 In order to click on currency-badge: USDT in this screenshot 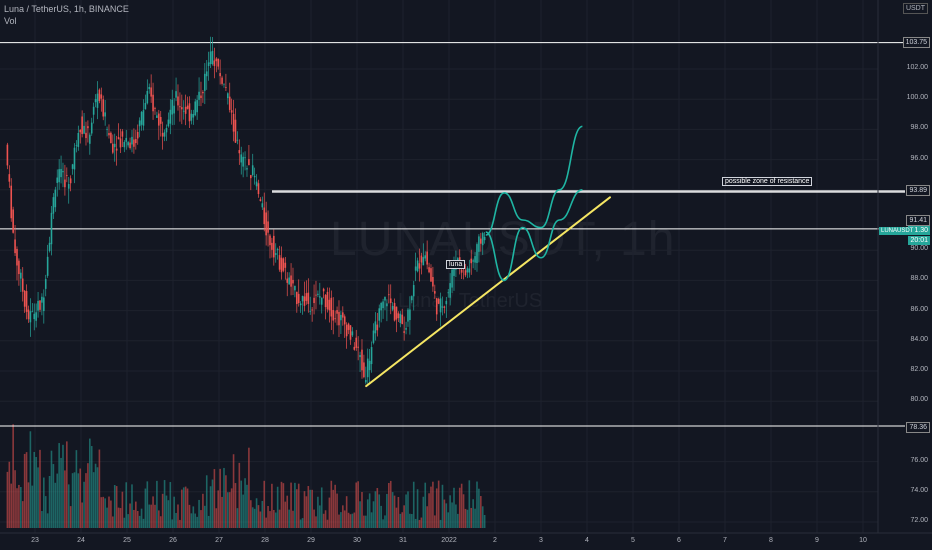, I will do `click(915, 8)`.